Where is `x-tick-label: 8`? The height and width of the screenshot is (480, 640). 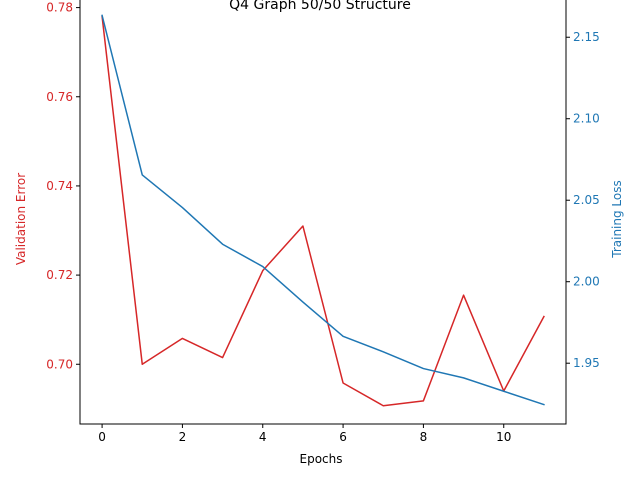 x-tick-label: 8 is located at coordinates (424, 437).